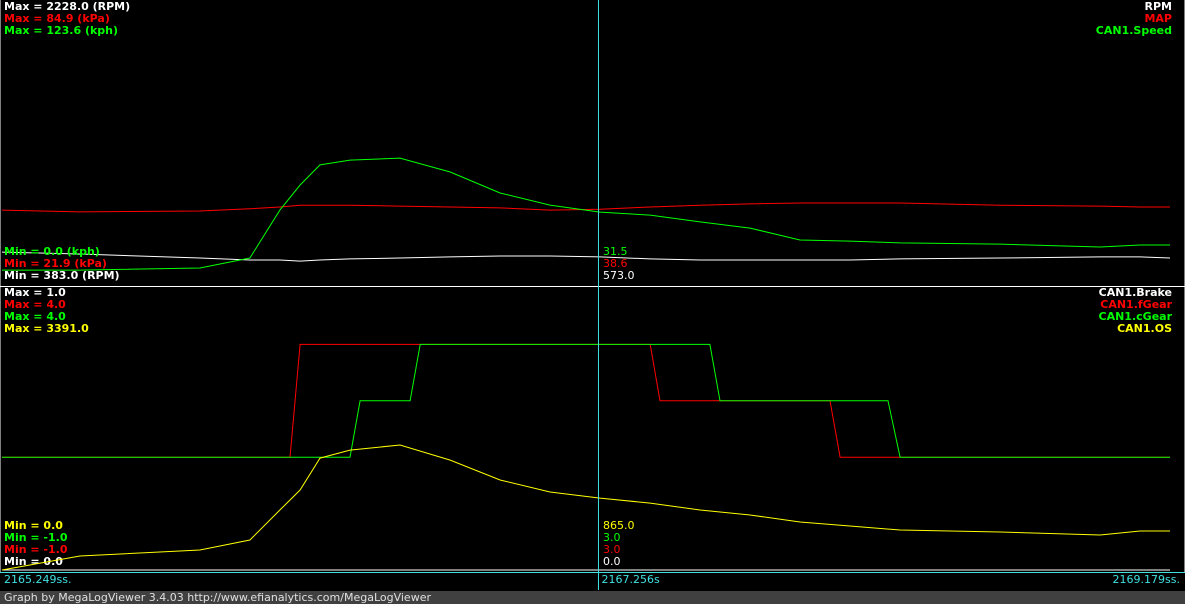  Describe the element at coordinates (1158, 6) in the screenshot. I see `trace-name: RPM` at that location.